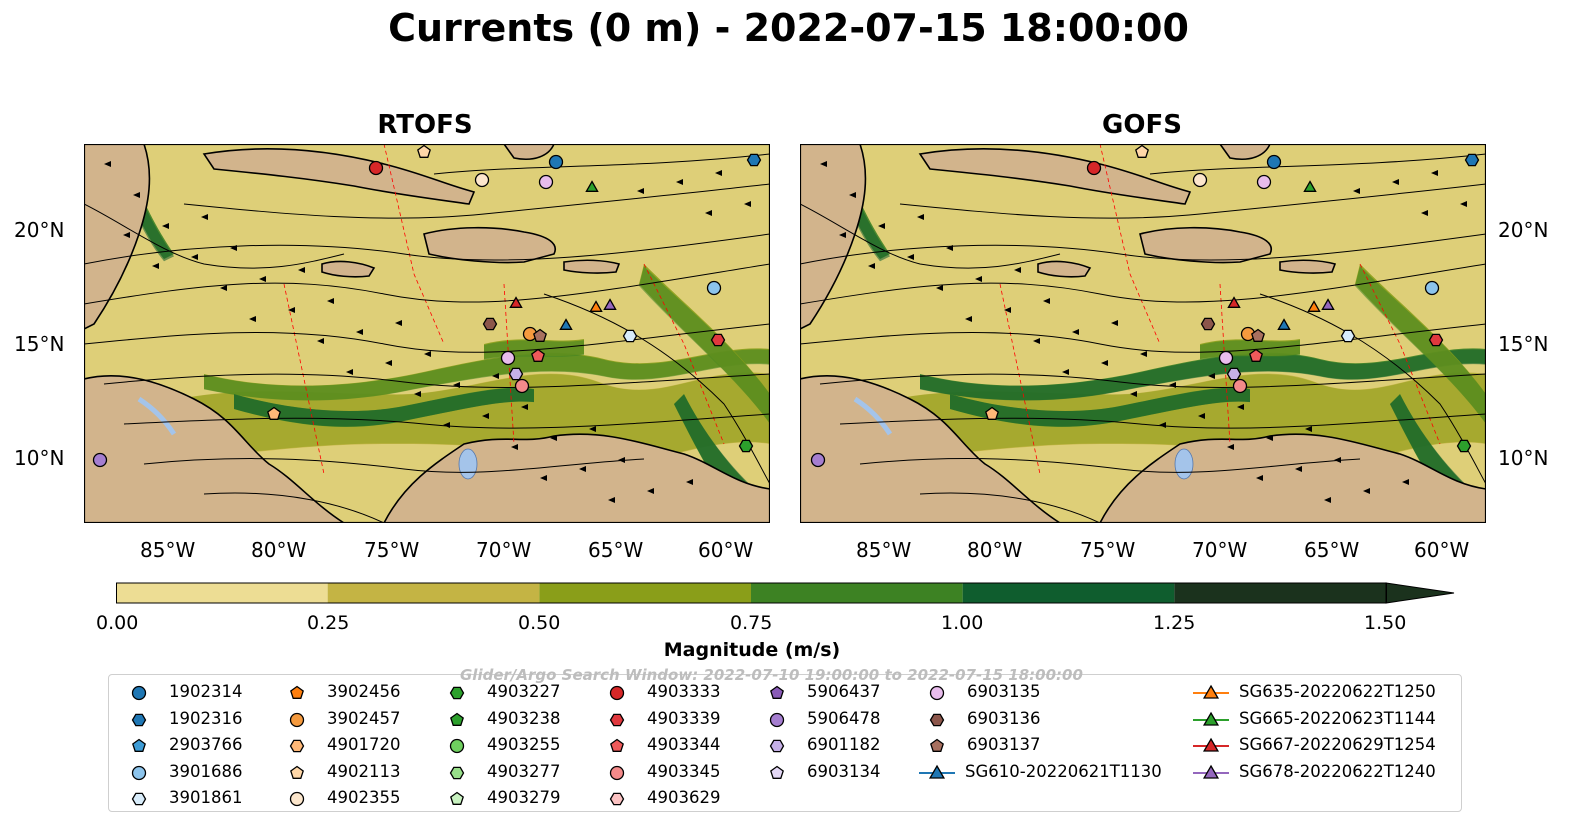  Describe the element at coordinates (1004, 718) in the screenshot. I see `legend-label: 6903136` at that location.